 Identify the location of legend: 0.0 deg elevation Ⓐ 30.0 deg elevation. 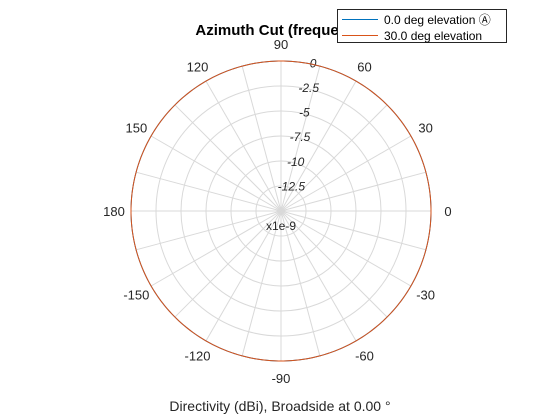
(422, 26).